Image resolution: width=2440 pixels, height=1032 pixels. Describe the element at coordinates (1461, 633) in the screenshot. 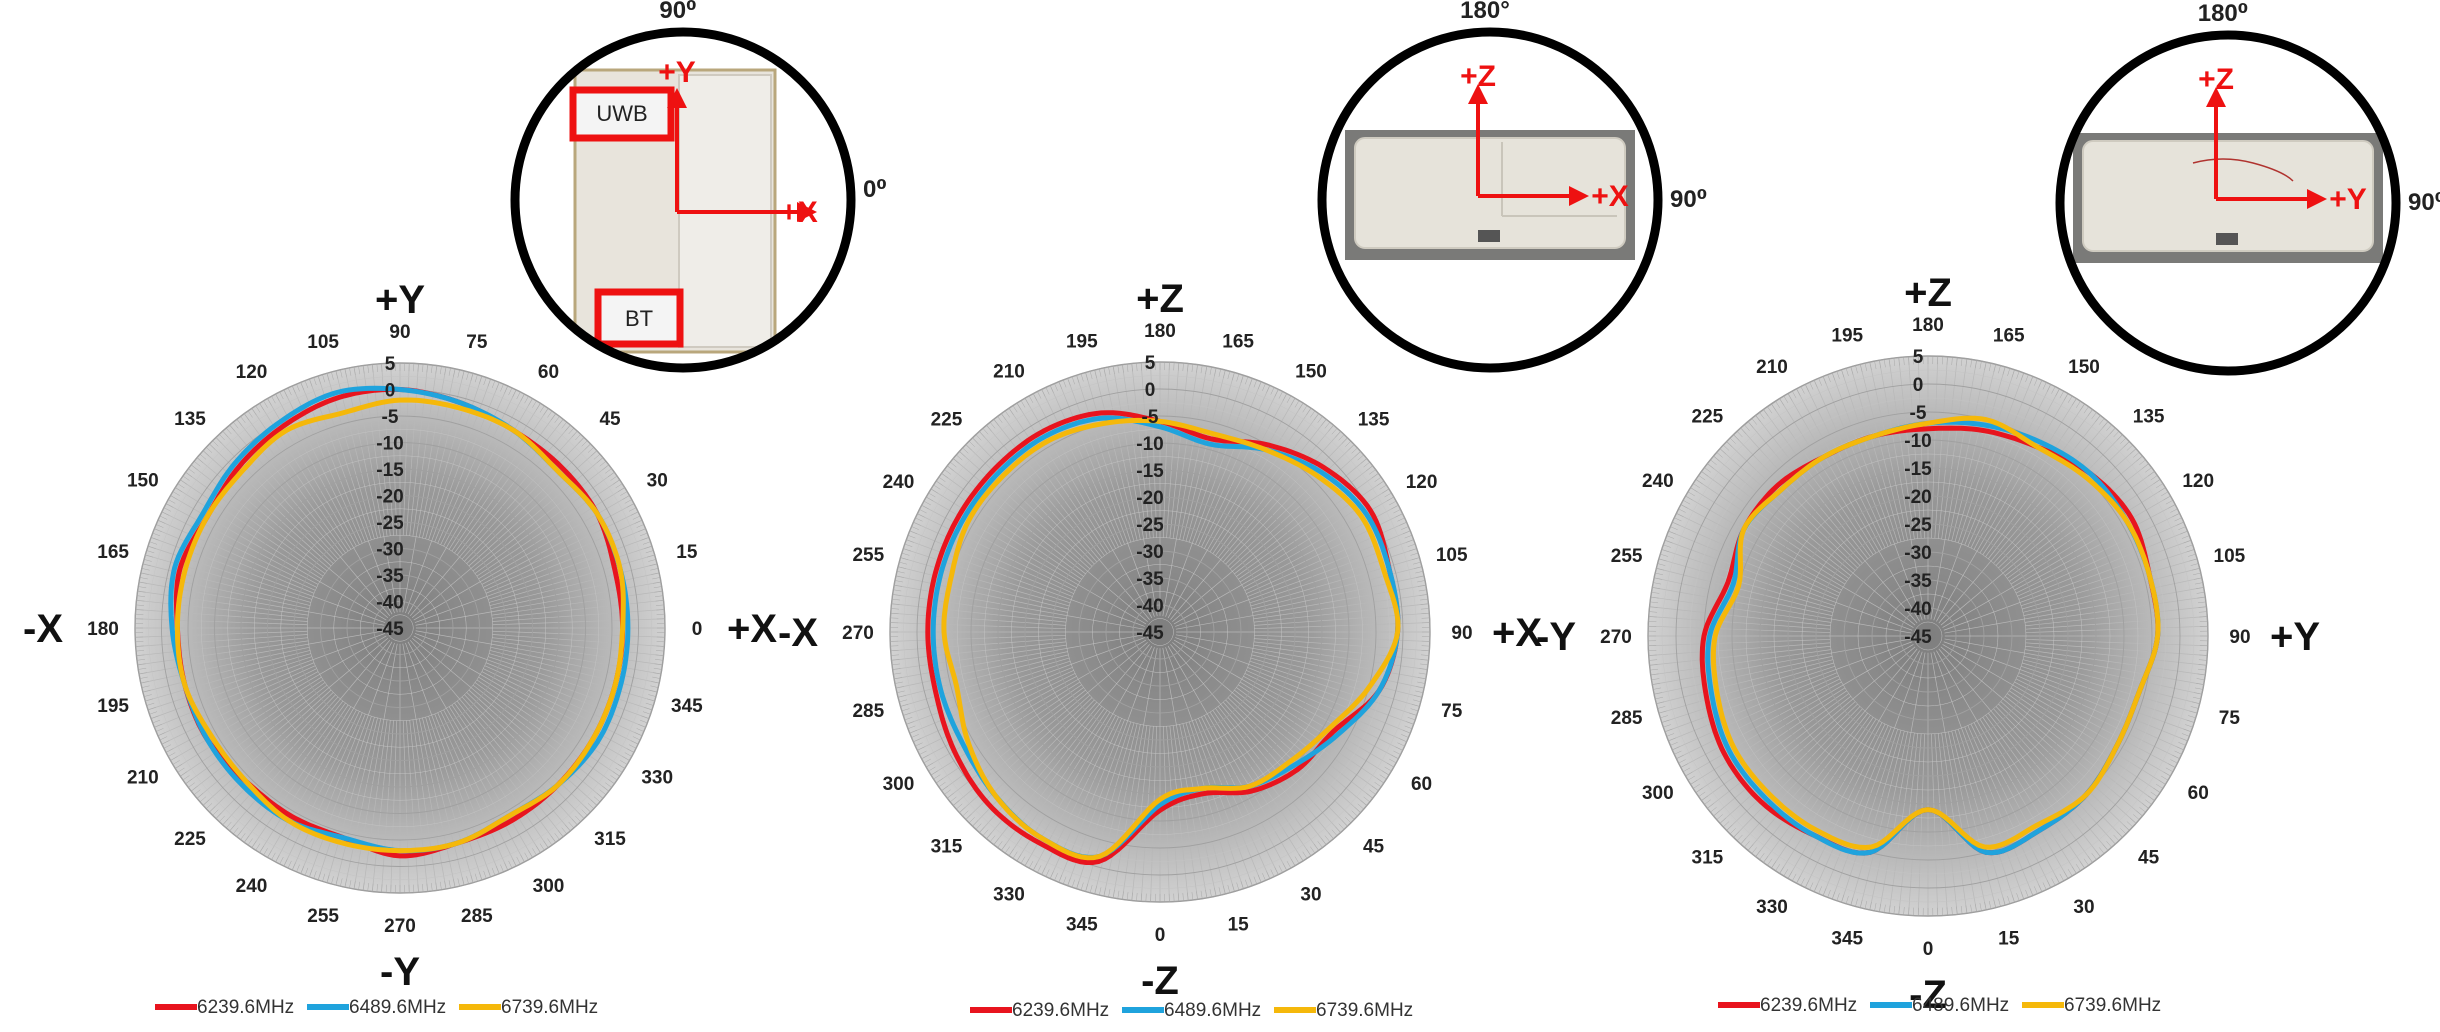

I see `angle-label: 90` at that location.